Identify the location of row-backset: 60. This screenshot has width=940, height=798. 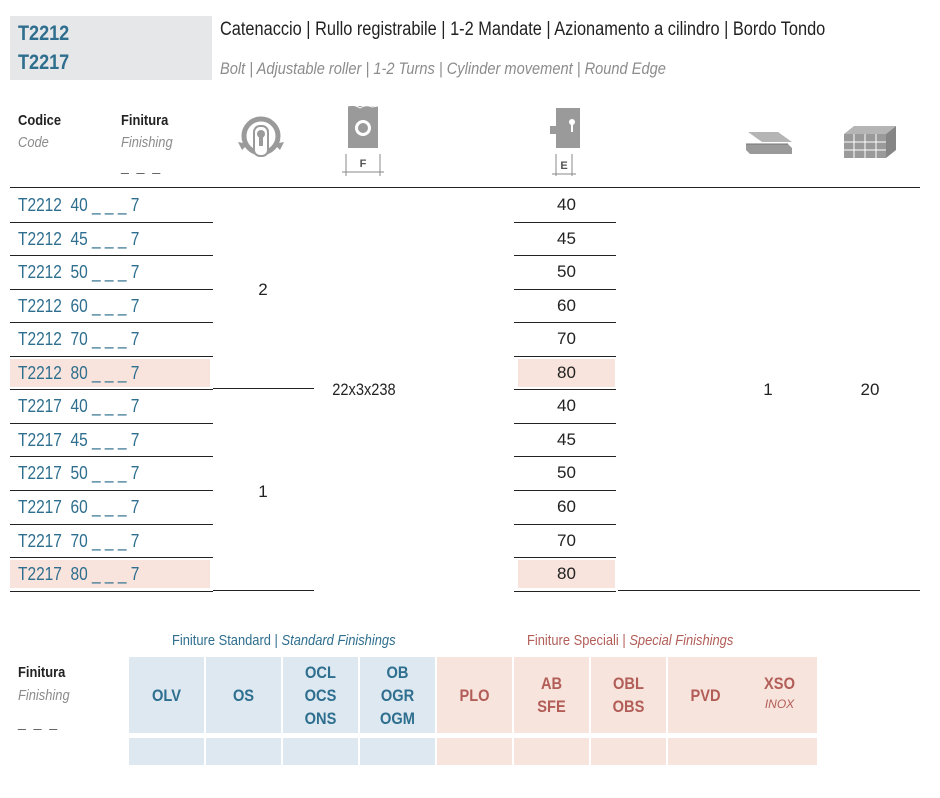
(566, 506).